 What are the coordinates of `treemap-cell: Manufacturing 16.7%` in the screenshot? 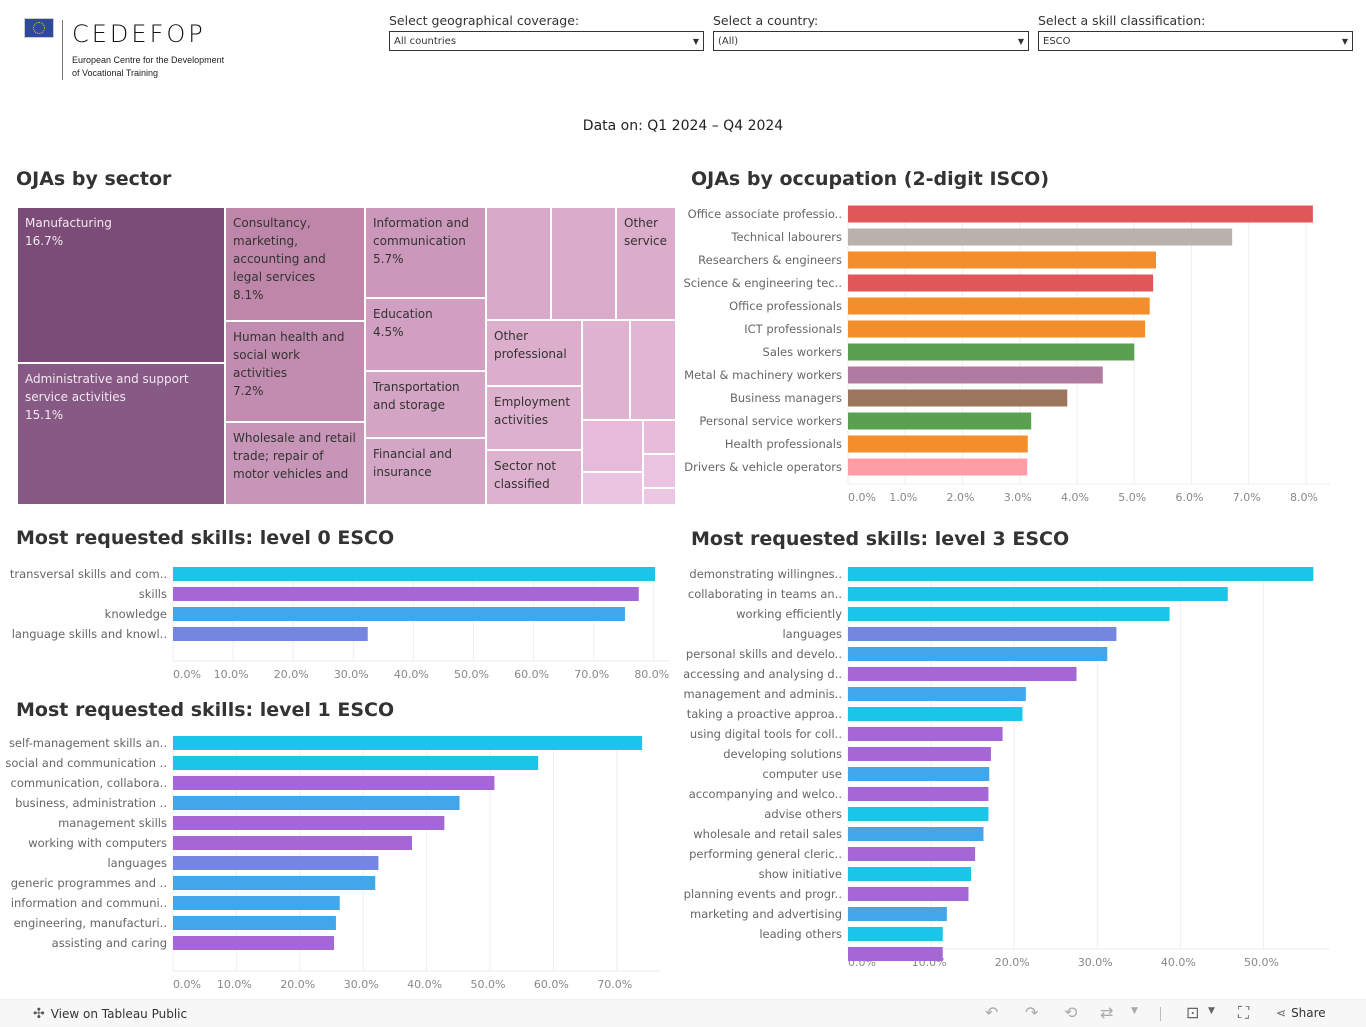 It's located at (121, 285).